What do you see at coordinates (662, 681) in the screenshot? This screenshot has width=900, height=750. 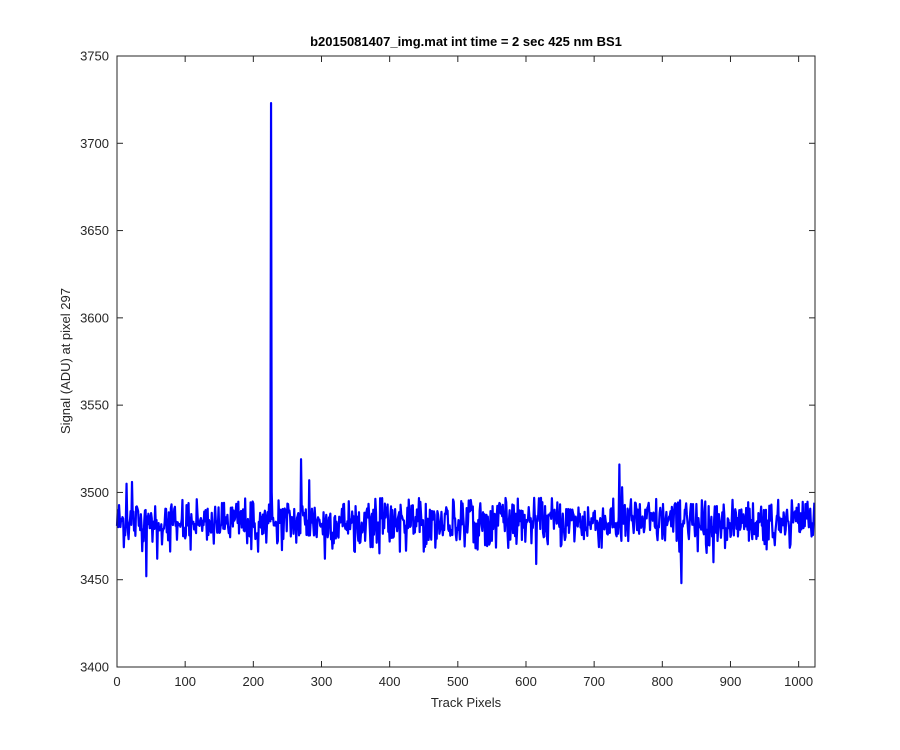 I see `x-tick-label: 800` at bounding box center [662, 681].